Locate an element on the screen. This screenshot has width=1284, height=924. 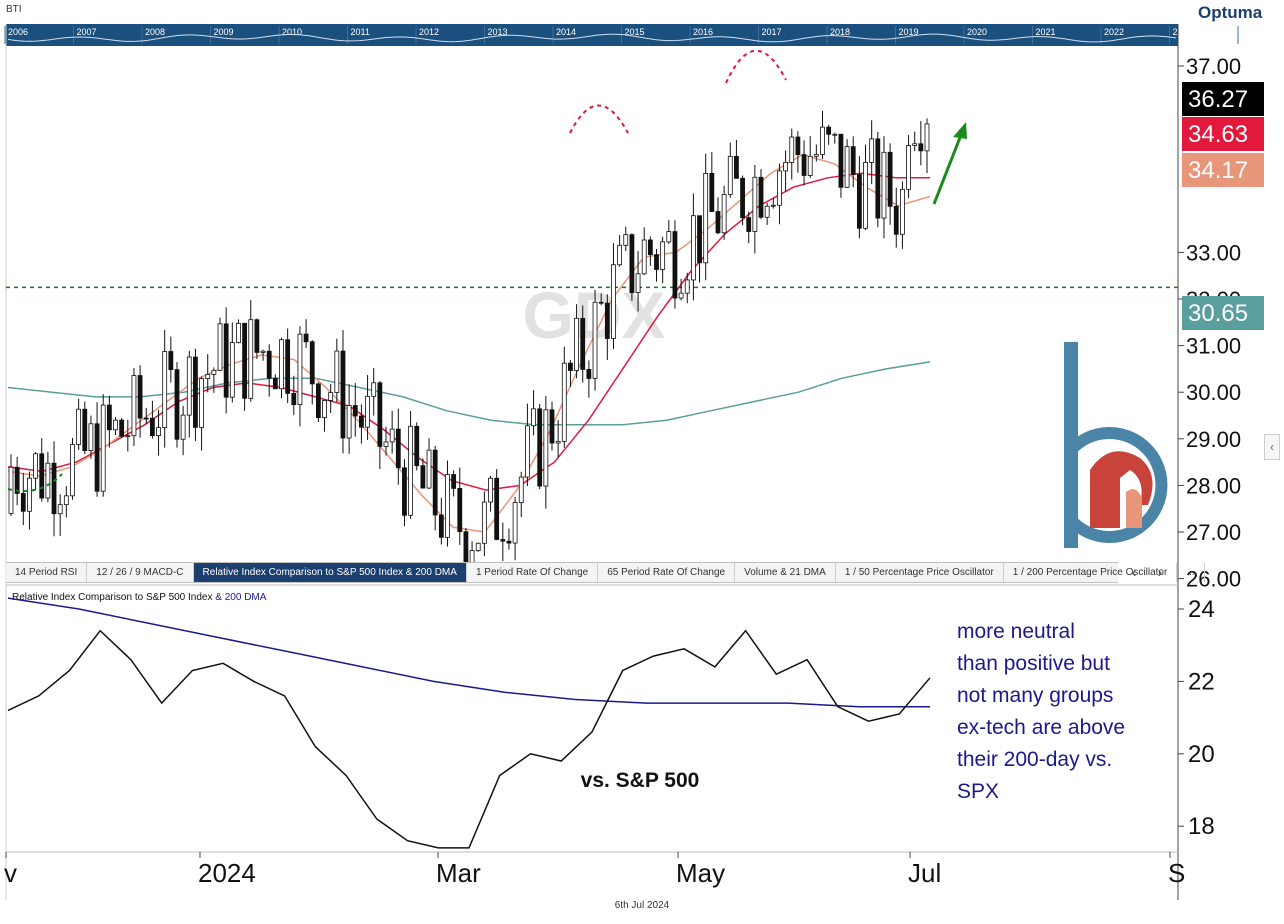
indicator-tab: 1 / 50 Percentage Price Oscillator is located at coordinates (920, 572).